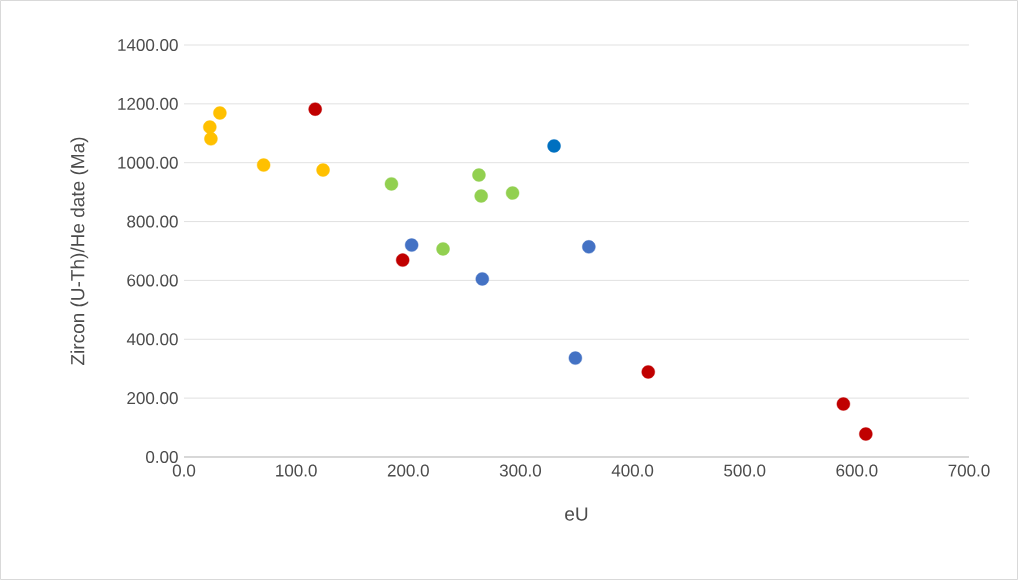 The width and height of the screenshot is (1018, 580). What do you see at coordinates (296, 470) in the screenshot?
I see `x-tick-label: 100.0` at bounding box center [296, 470].